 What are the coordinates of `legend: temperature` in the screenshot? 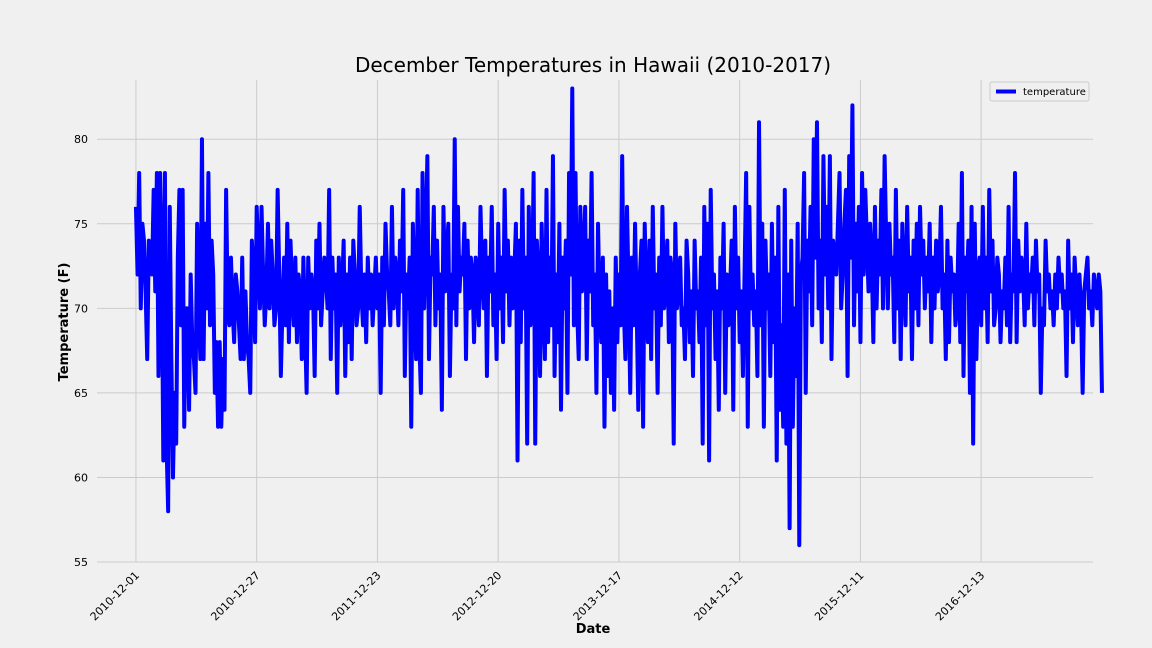 It's located at (1039, 91).